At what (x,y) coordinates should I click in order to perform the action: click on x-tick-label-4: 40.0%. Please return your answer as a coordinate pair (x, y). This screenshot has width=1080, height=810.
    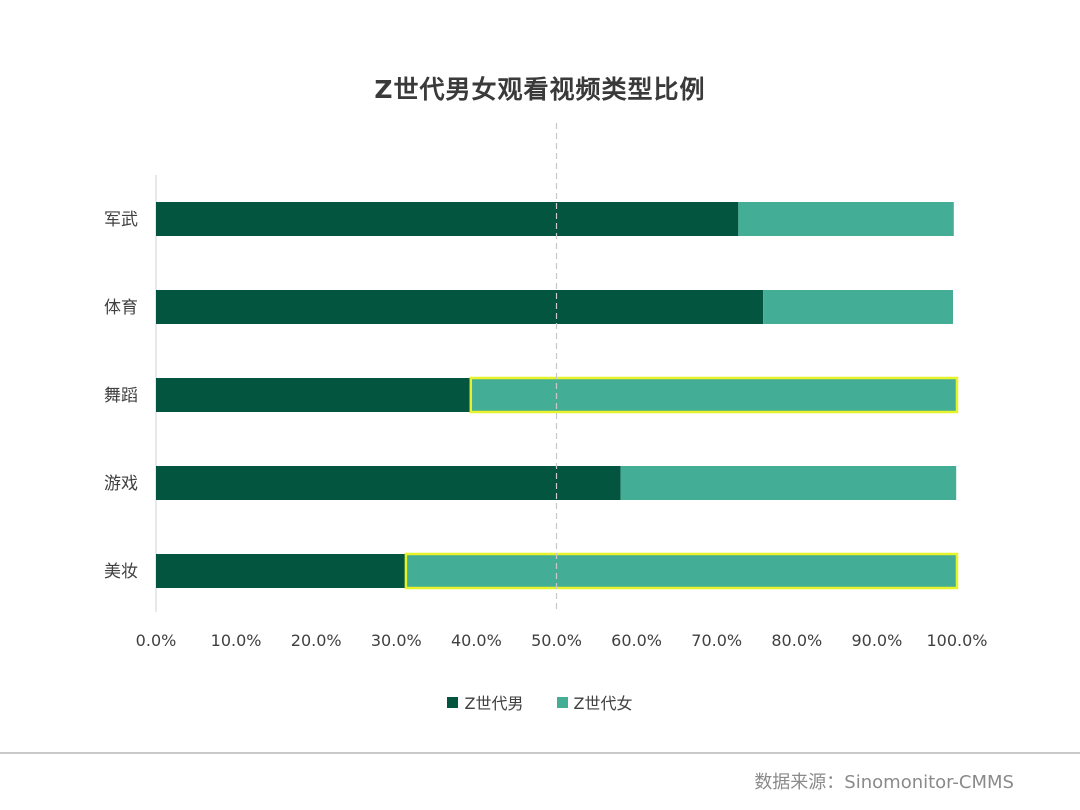
    Looking at the image, I should click on (476, 640).